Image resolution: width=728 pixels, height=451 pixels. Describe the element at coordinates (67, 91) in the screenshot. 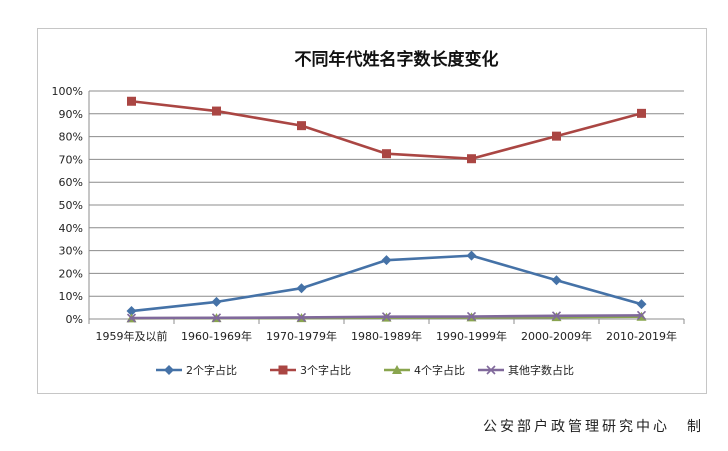

I see `y-tick-label: 100%` at that location.